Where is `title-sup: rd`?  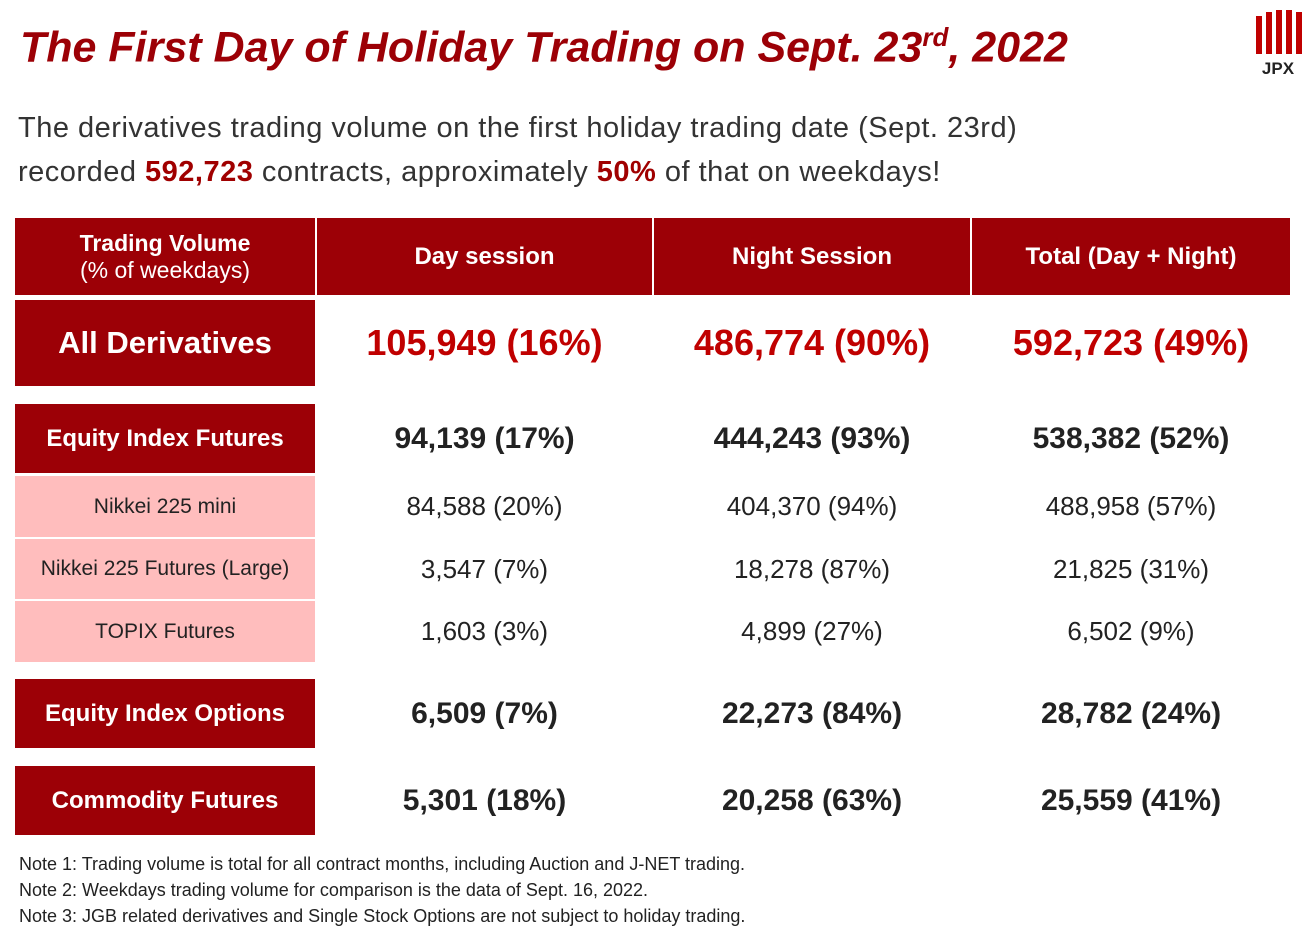
title-sup: rd is located at coordinates (935, 37).